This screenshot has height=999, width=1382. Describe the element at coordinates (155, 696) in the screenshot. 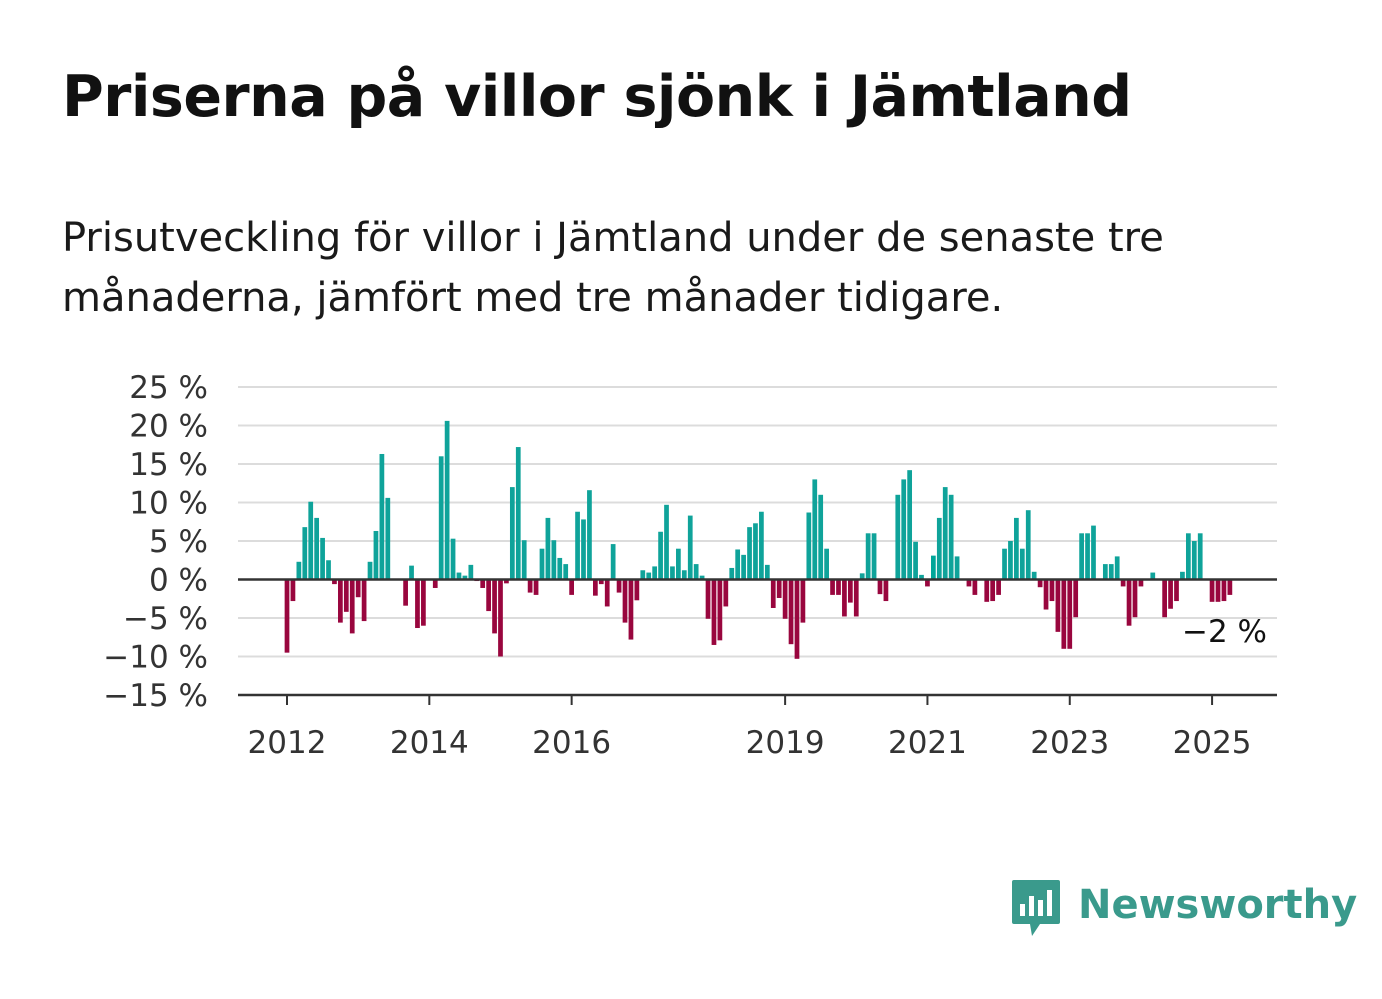

I see `y-tick-label: −15 %` at that location.